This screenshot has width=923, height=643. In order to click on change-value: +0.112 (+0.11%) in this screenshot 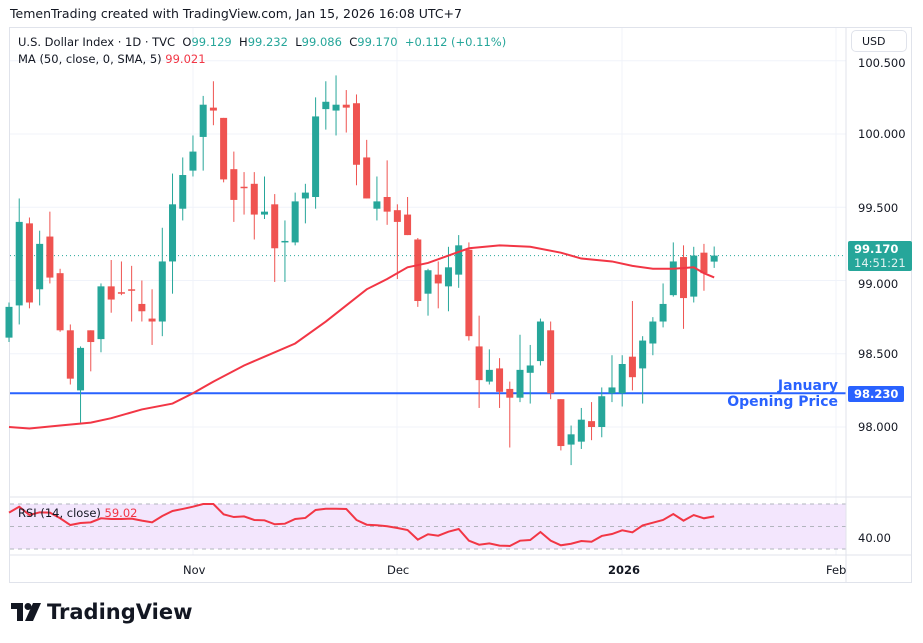, I will do `click(455, 42)`.